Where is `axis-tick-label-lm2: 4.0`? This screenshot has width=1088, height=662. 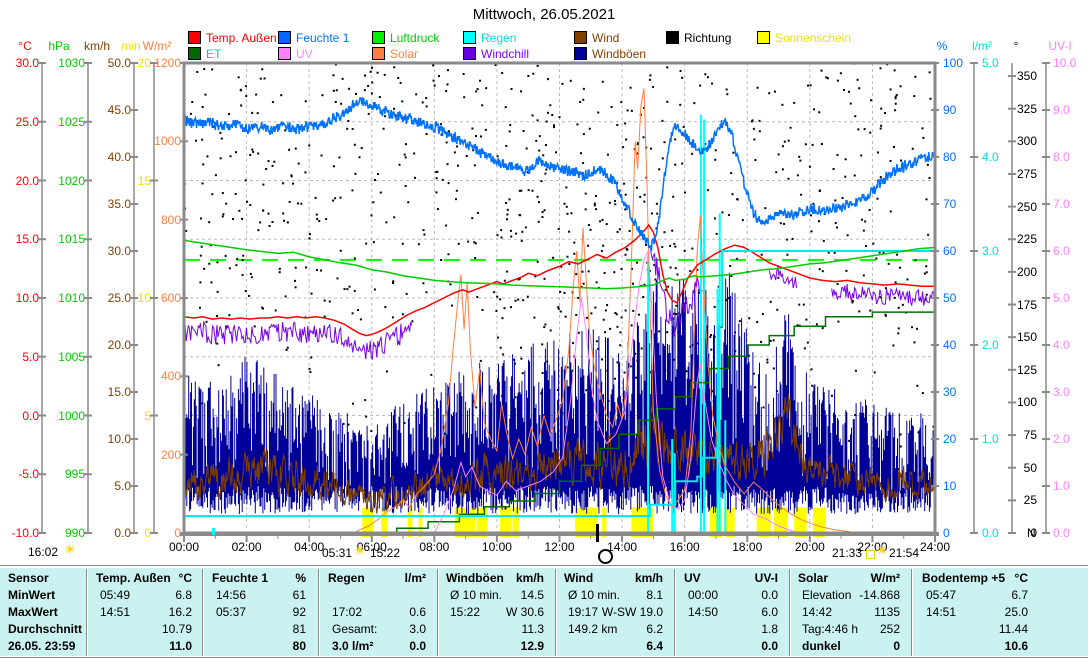 axis-tick-label-lm2: 4.0 is located at coordinates (990, 157).